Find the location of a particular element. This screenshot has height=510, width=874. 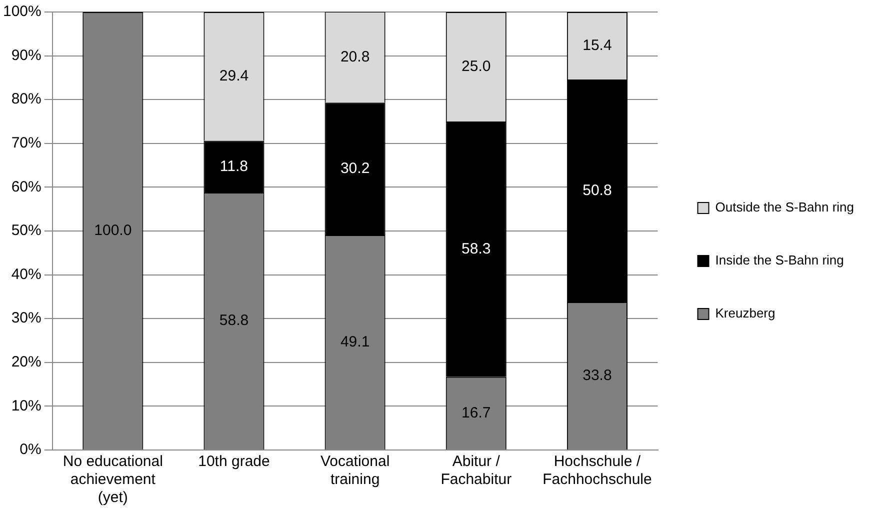

data-label: 25.0 is located at coordinates (476, 66).